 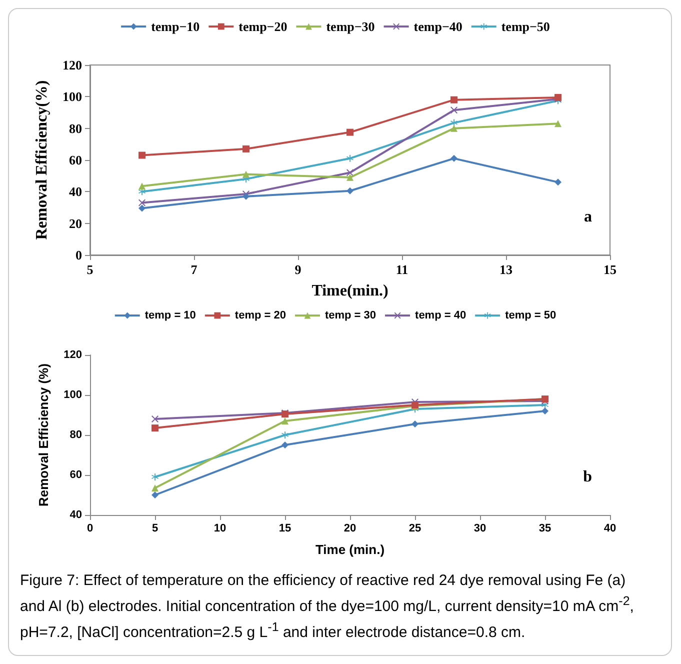 I want to click on x-tick-label: 9, so click(x=298, y=269).